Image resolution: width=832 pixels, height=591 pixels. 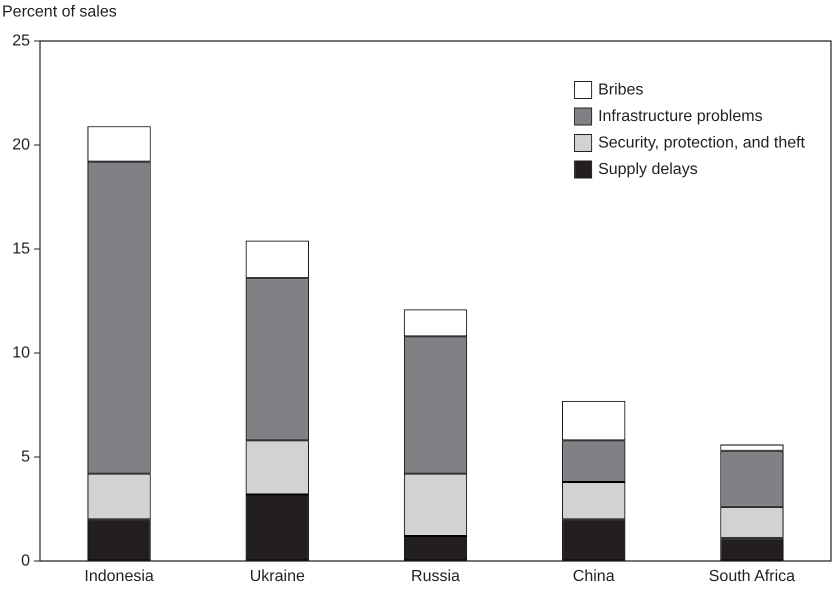 What do you see at coordinates (25, 561) in the screenshot?
I see `y-tick-label: 0` at bounding box center [25, 561].